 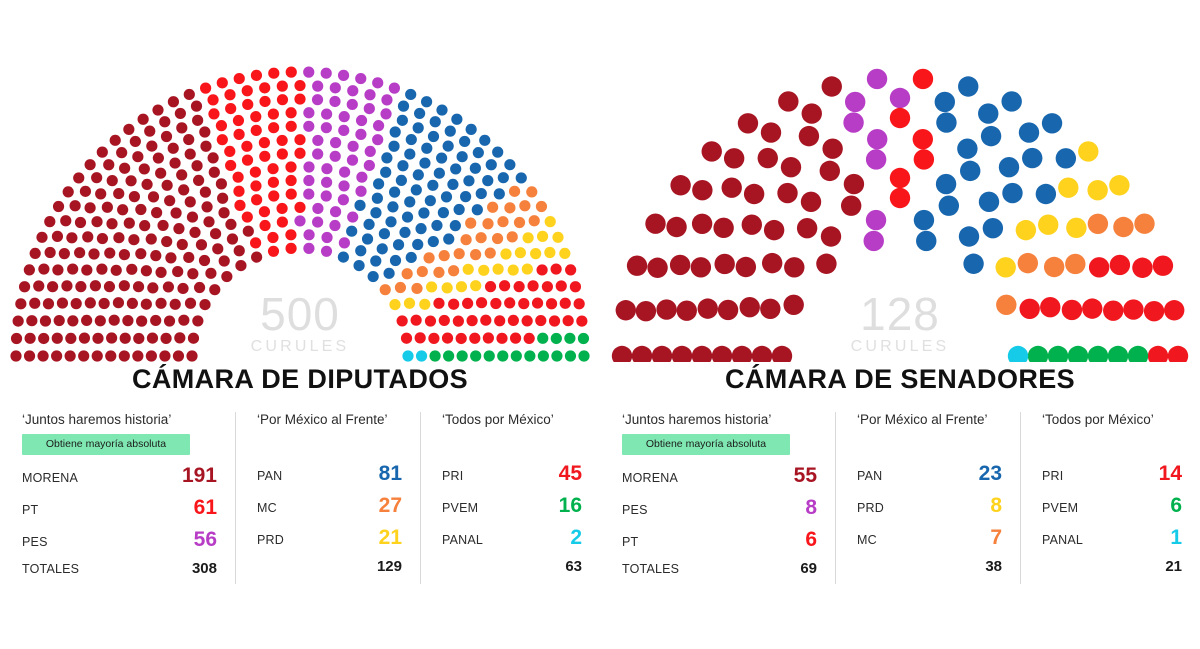 I want to click on badge-spacer, so click(x=1110, y=440).